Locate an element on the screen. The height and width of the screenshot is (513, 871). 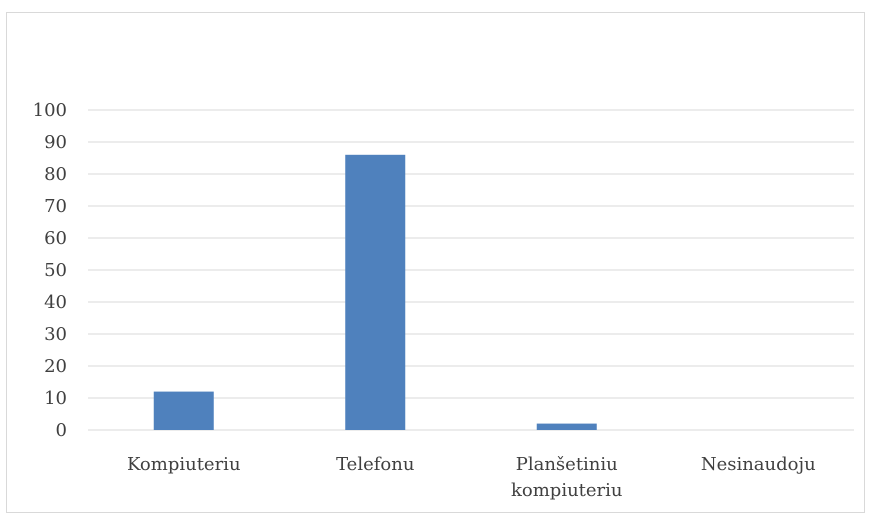
y-tick-label: 80 is located at coordinates (55, 174).